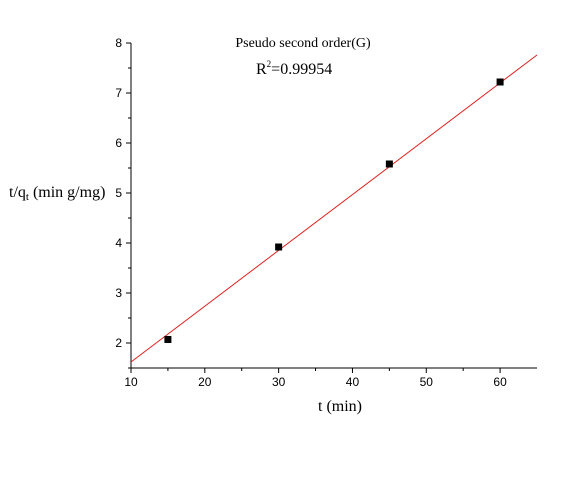 The height and width of the screenshot is (495, 577). Describe the element at coordinates (500, 382) in the screenshot. I see `x-tick-label-5: 60` at that location.